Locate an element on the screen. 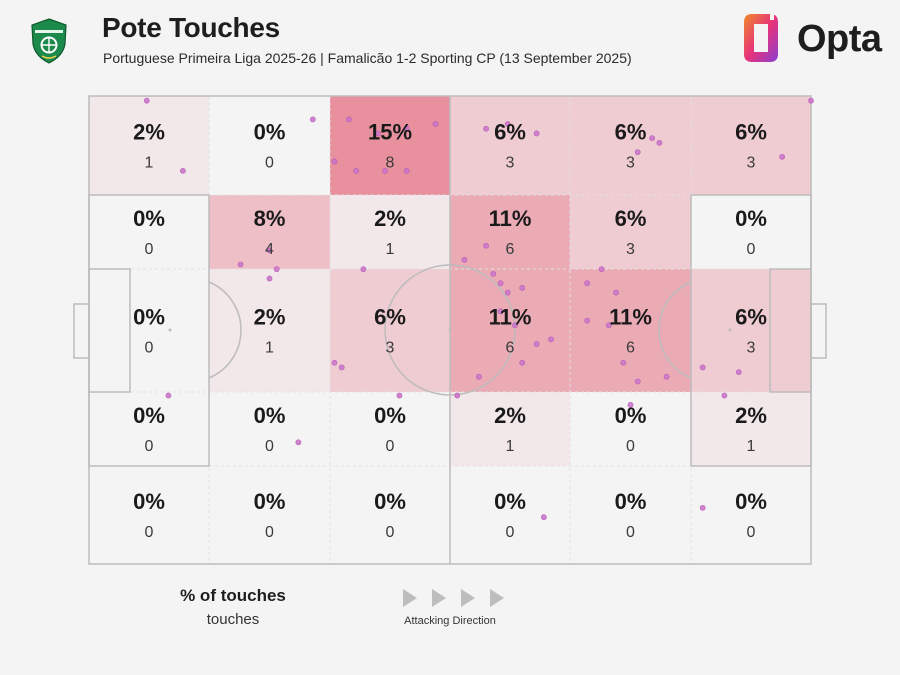  zone-r1-c1 is located at coordinates (269, 232).